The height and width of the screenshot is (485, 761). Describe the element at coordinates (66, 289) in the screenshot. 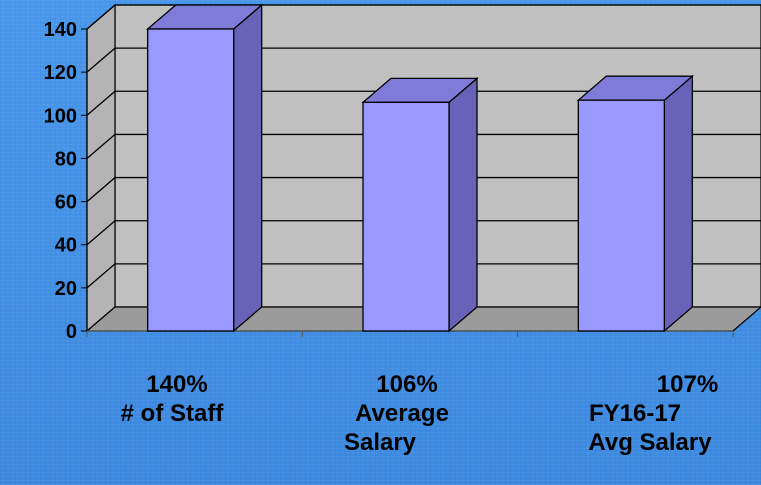

I see `y-tick-label-20: 20` at that location.